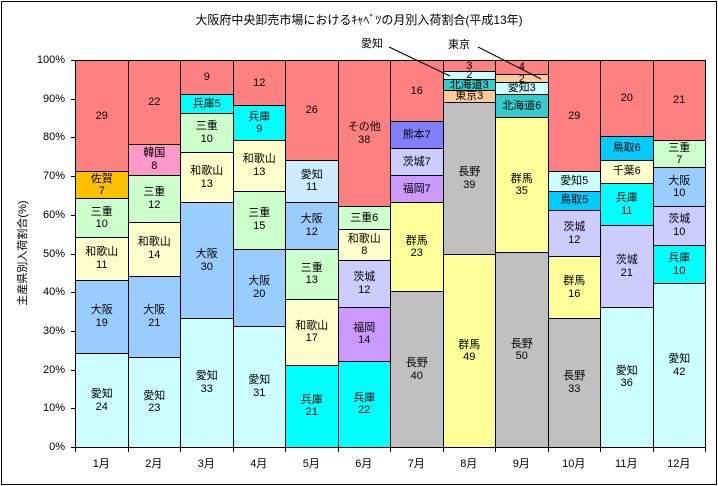 The height and width of the screenshot is (486, 718). I want to click on bar-segment: 長野 33, so click(574, 383).